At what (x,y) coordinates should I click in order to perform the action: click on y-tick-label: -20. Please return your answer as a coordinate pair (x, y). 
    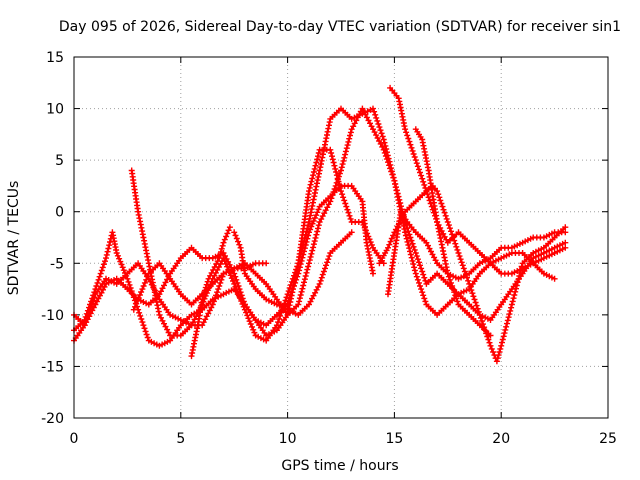
    Looking at the image, I should click on (52, 419).